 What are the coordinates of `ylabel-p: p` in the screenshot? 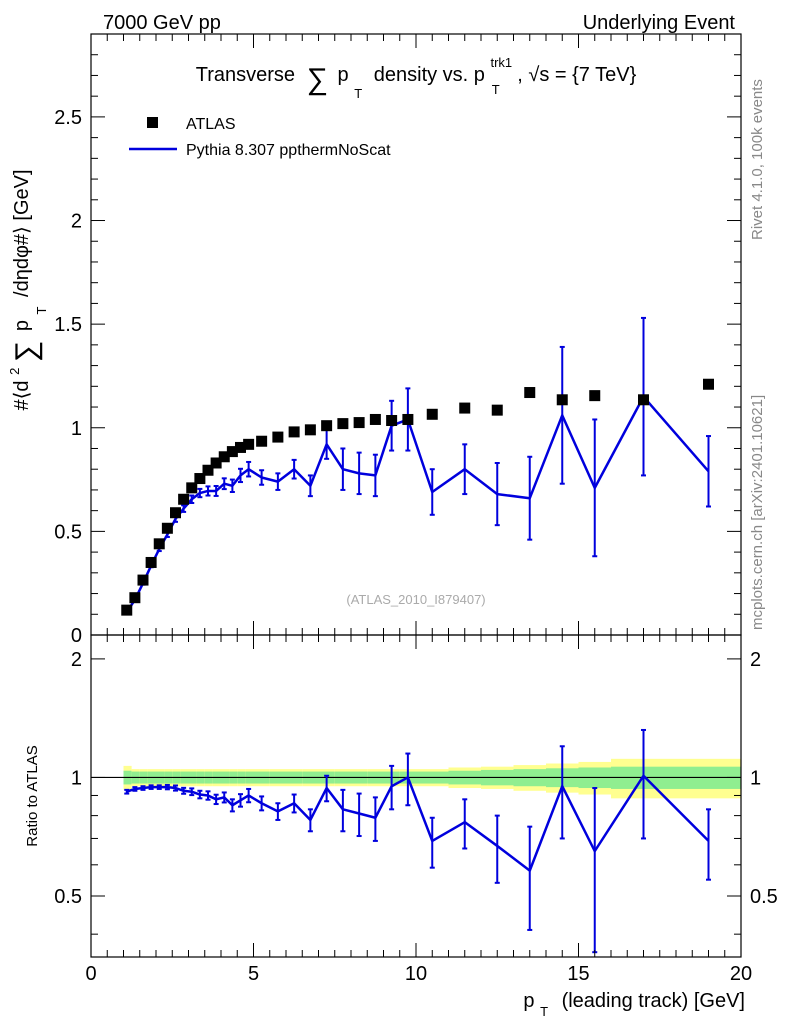 It's located at (22, 325).